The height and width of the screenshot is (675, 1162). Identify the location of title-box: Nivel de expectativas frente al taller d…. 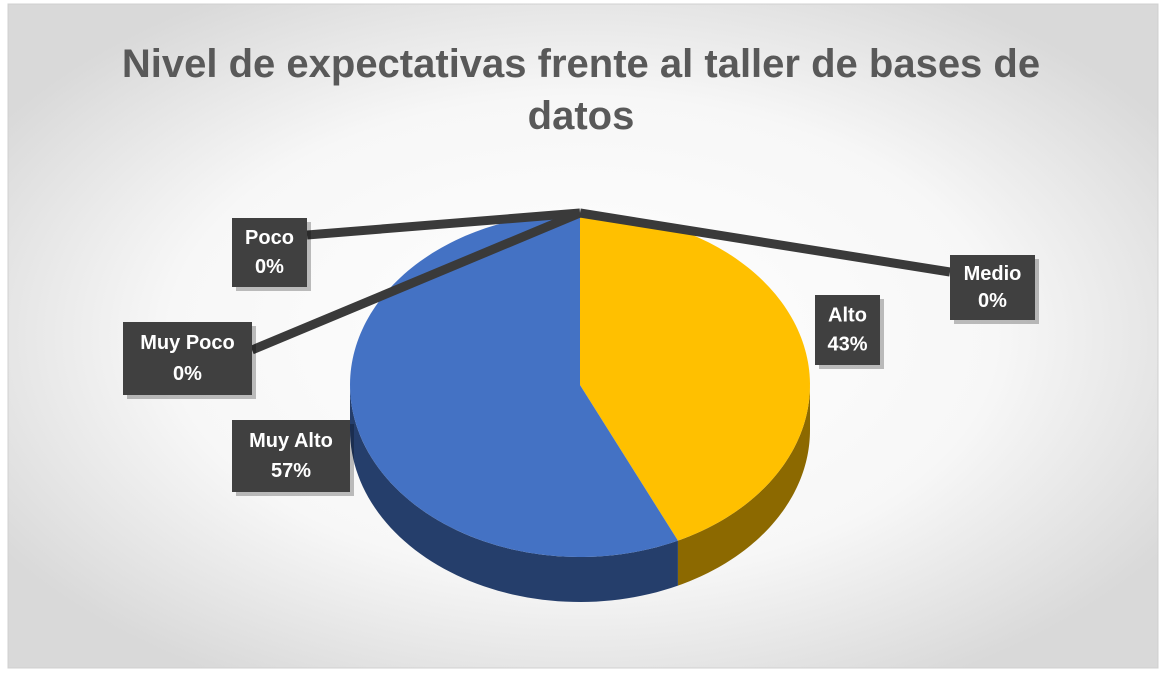
(581, 90).